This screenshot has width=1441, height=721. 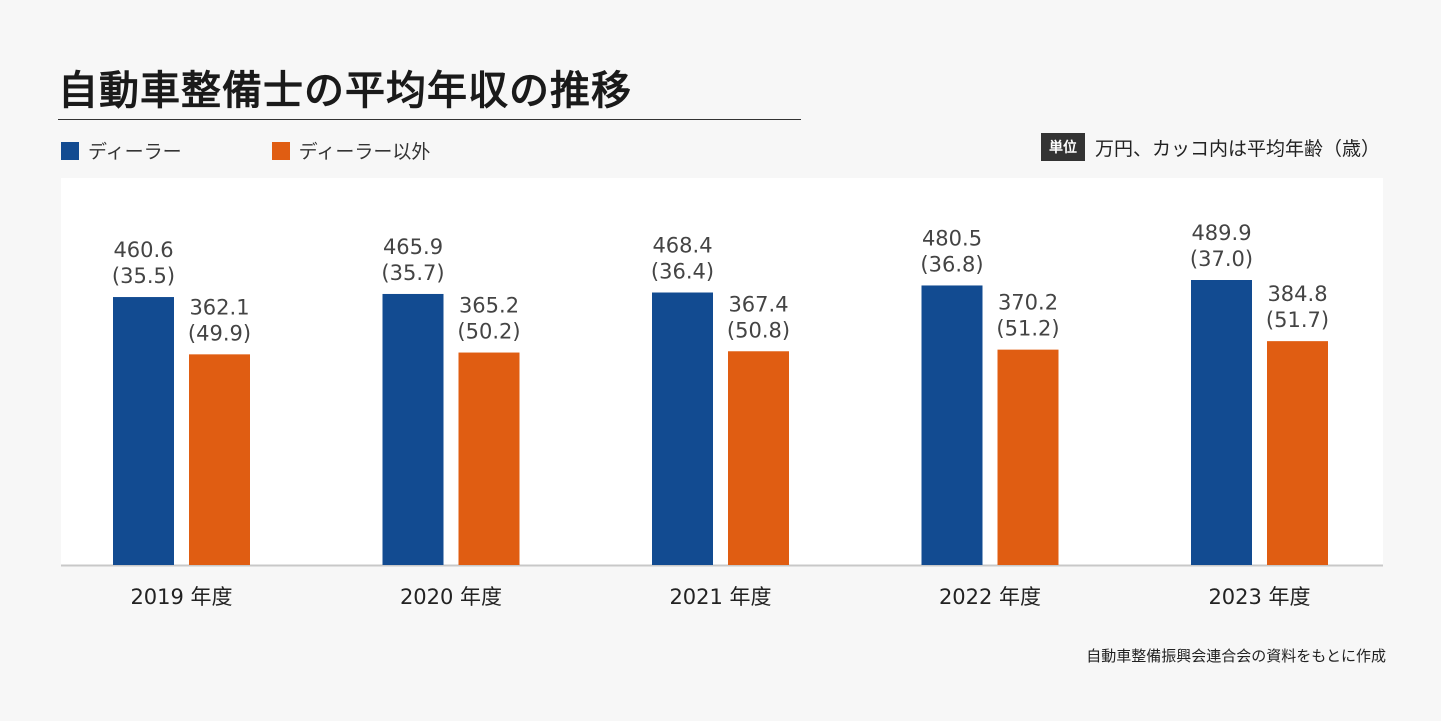 What do you see at coordinates (70, 150) in the screenshot?
I see `legend-swatch-dealer` at bounding box center [70, 150].